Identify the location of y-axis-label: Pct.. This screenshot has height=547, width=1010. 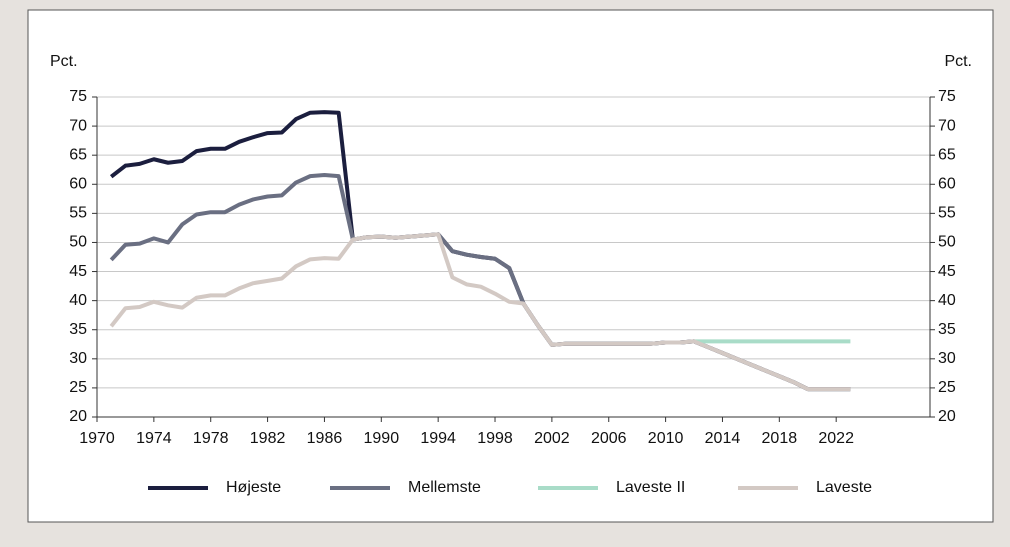
(64, 61).